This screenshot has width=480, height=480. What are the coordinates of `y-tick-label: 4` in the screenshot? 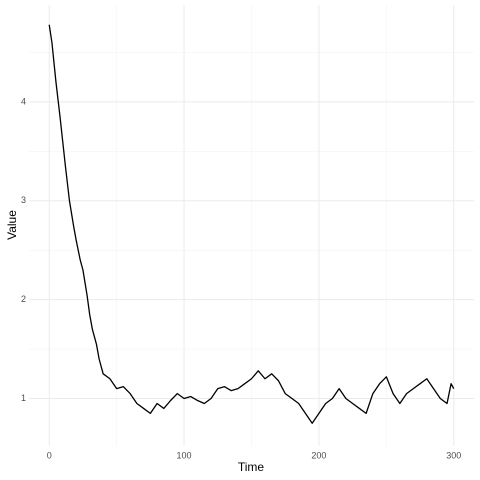 It's located at (23, 101).